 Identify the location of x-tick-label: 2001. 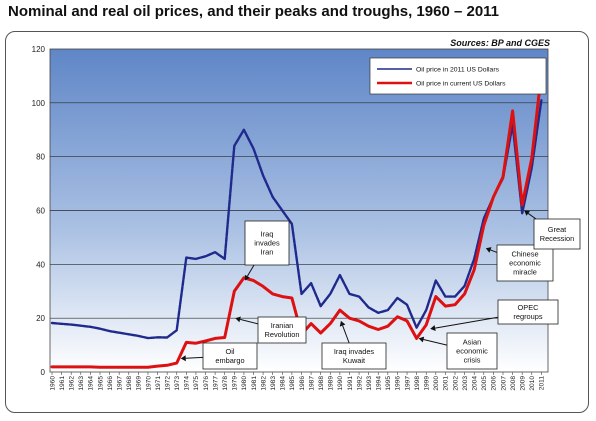
(446, 383).